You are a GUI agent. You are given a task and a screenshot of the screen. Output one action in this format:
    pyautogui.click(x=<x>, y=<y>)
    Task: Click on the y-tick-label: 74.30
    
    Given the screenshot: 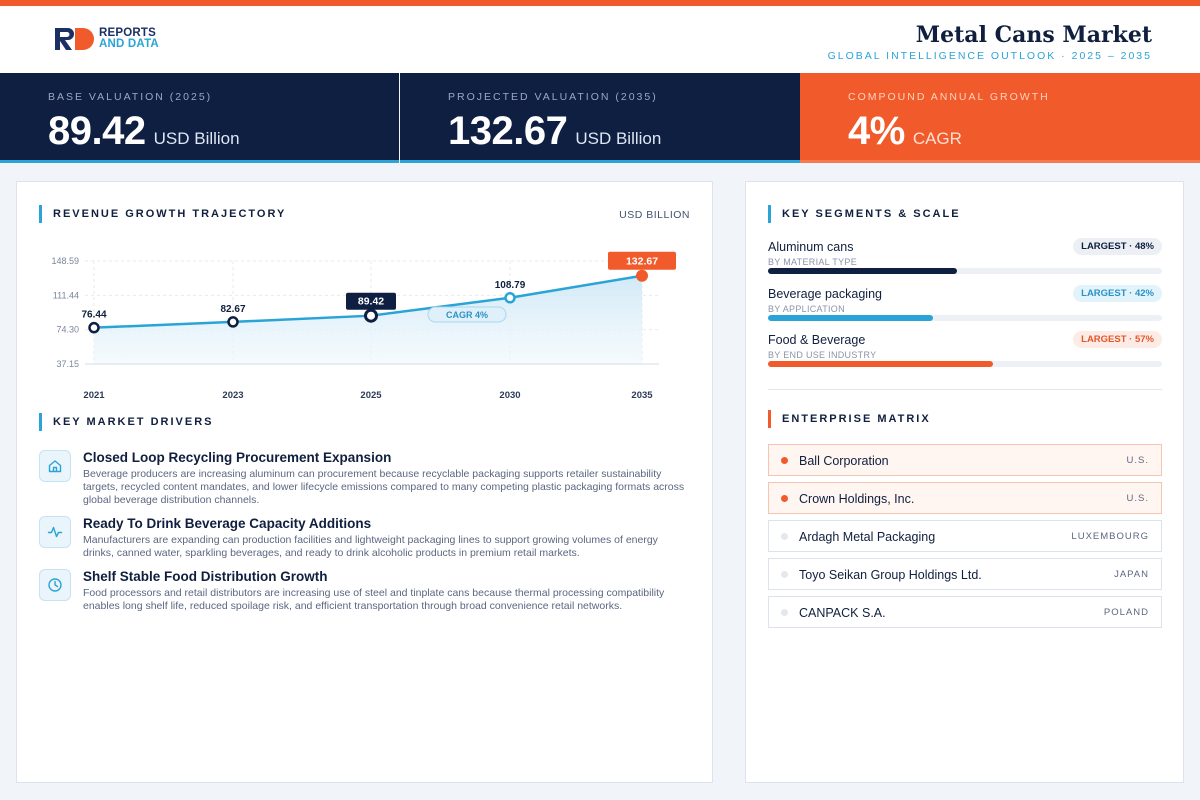 What is the action you would take?
    pyautogui.click(x=67, y=330)
    